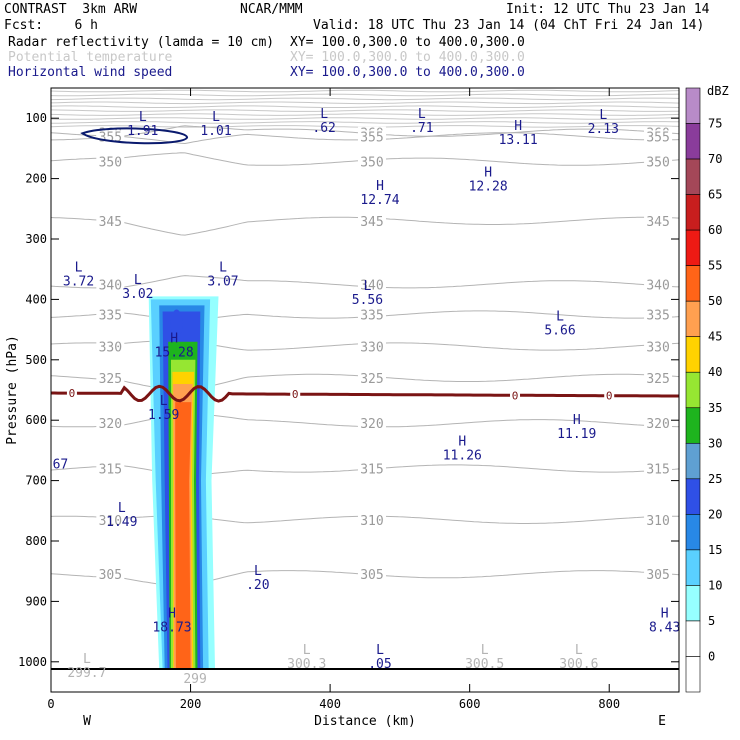 This screenshot has width=740, height=740. I want to click on x-tick-label-400: 400, so click(330, 704).